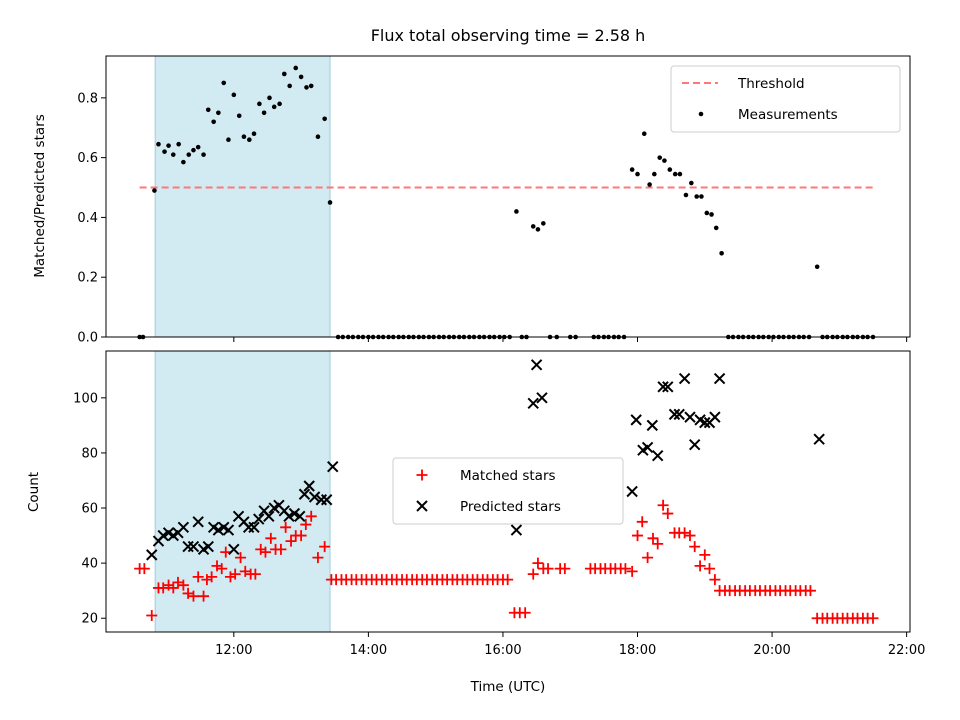  Describe the element at coordinates (34, 492) in the screenshot. I see `bottom-y-axis-label: Count` at that location.